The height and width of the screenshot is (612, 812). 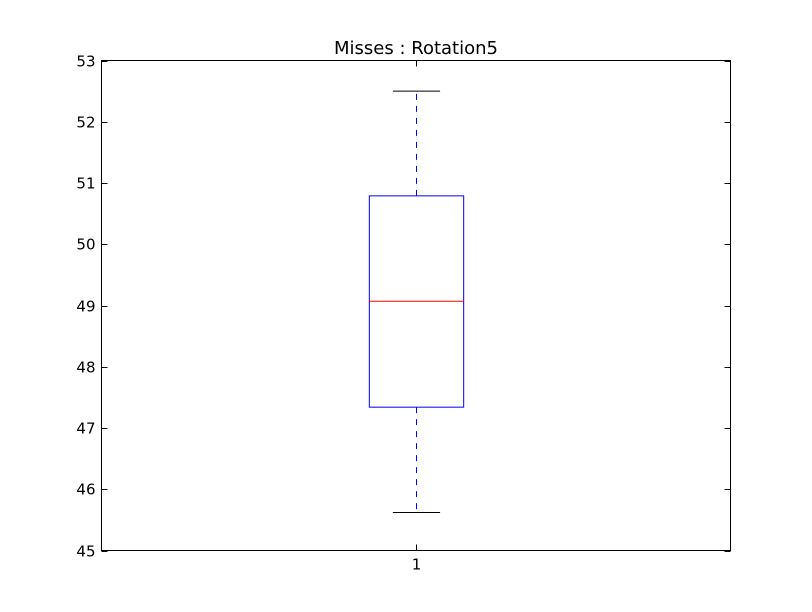 What do you see at coordinates (85, 123) in the screenshot?
I see `y-tick-label: 52` at bounding box center [85, 123].